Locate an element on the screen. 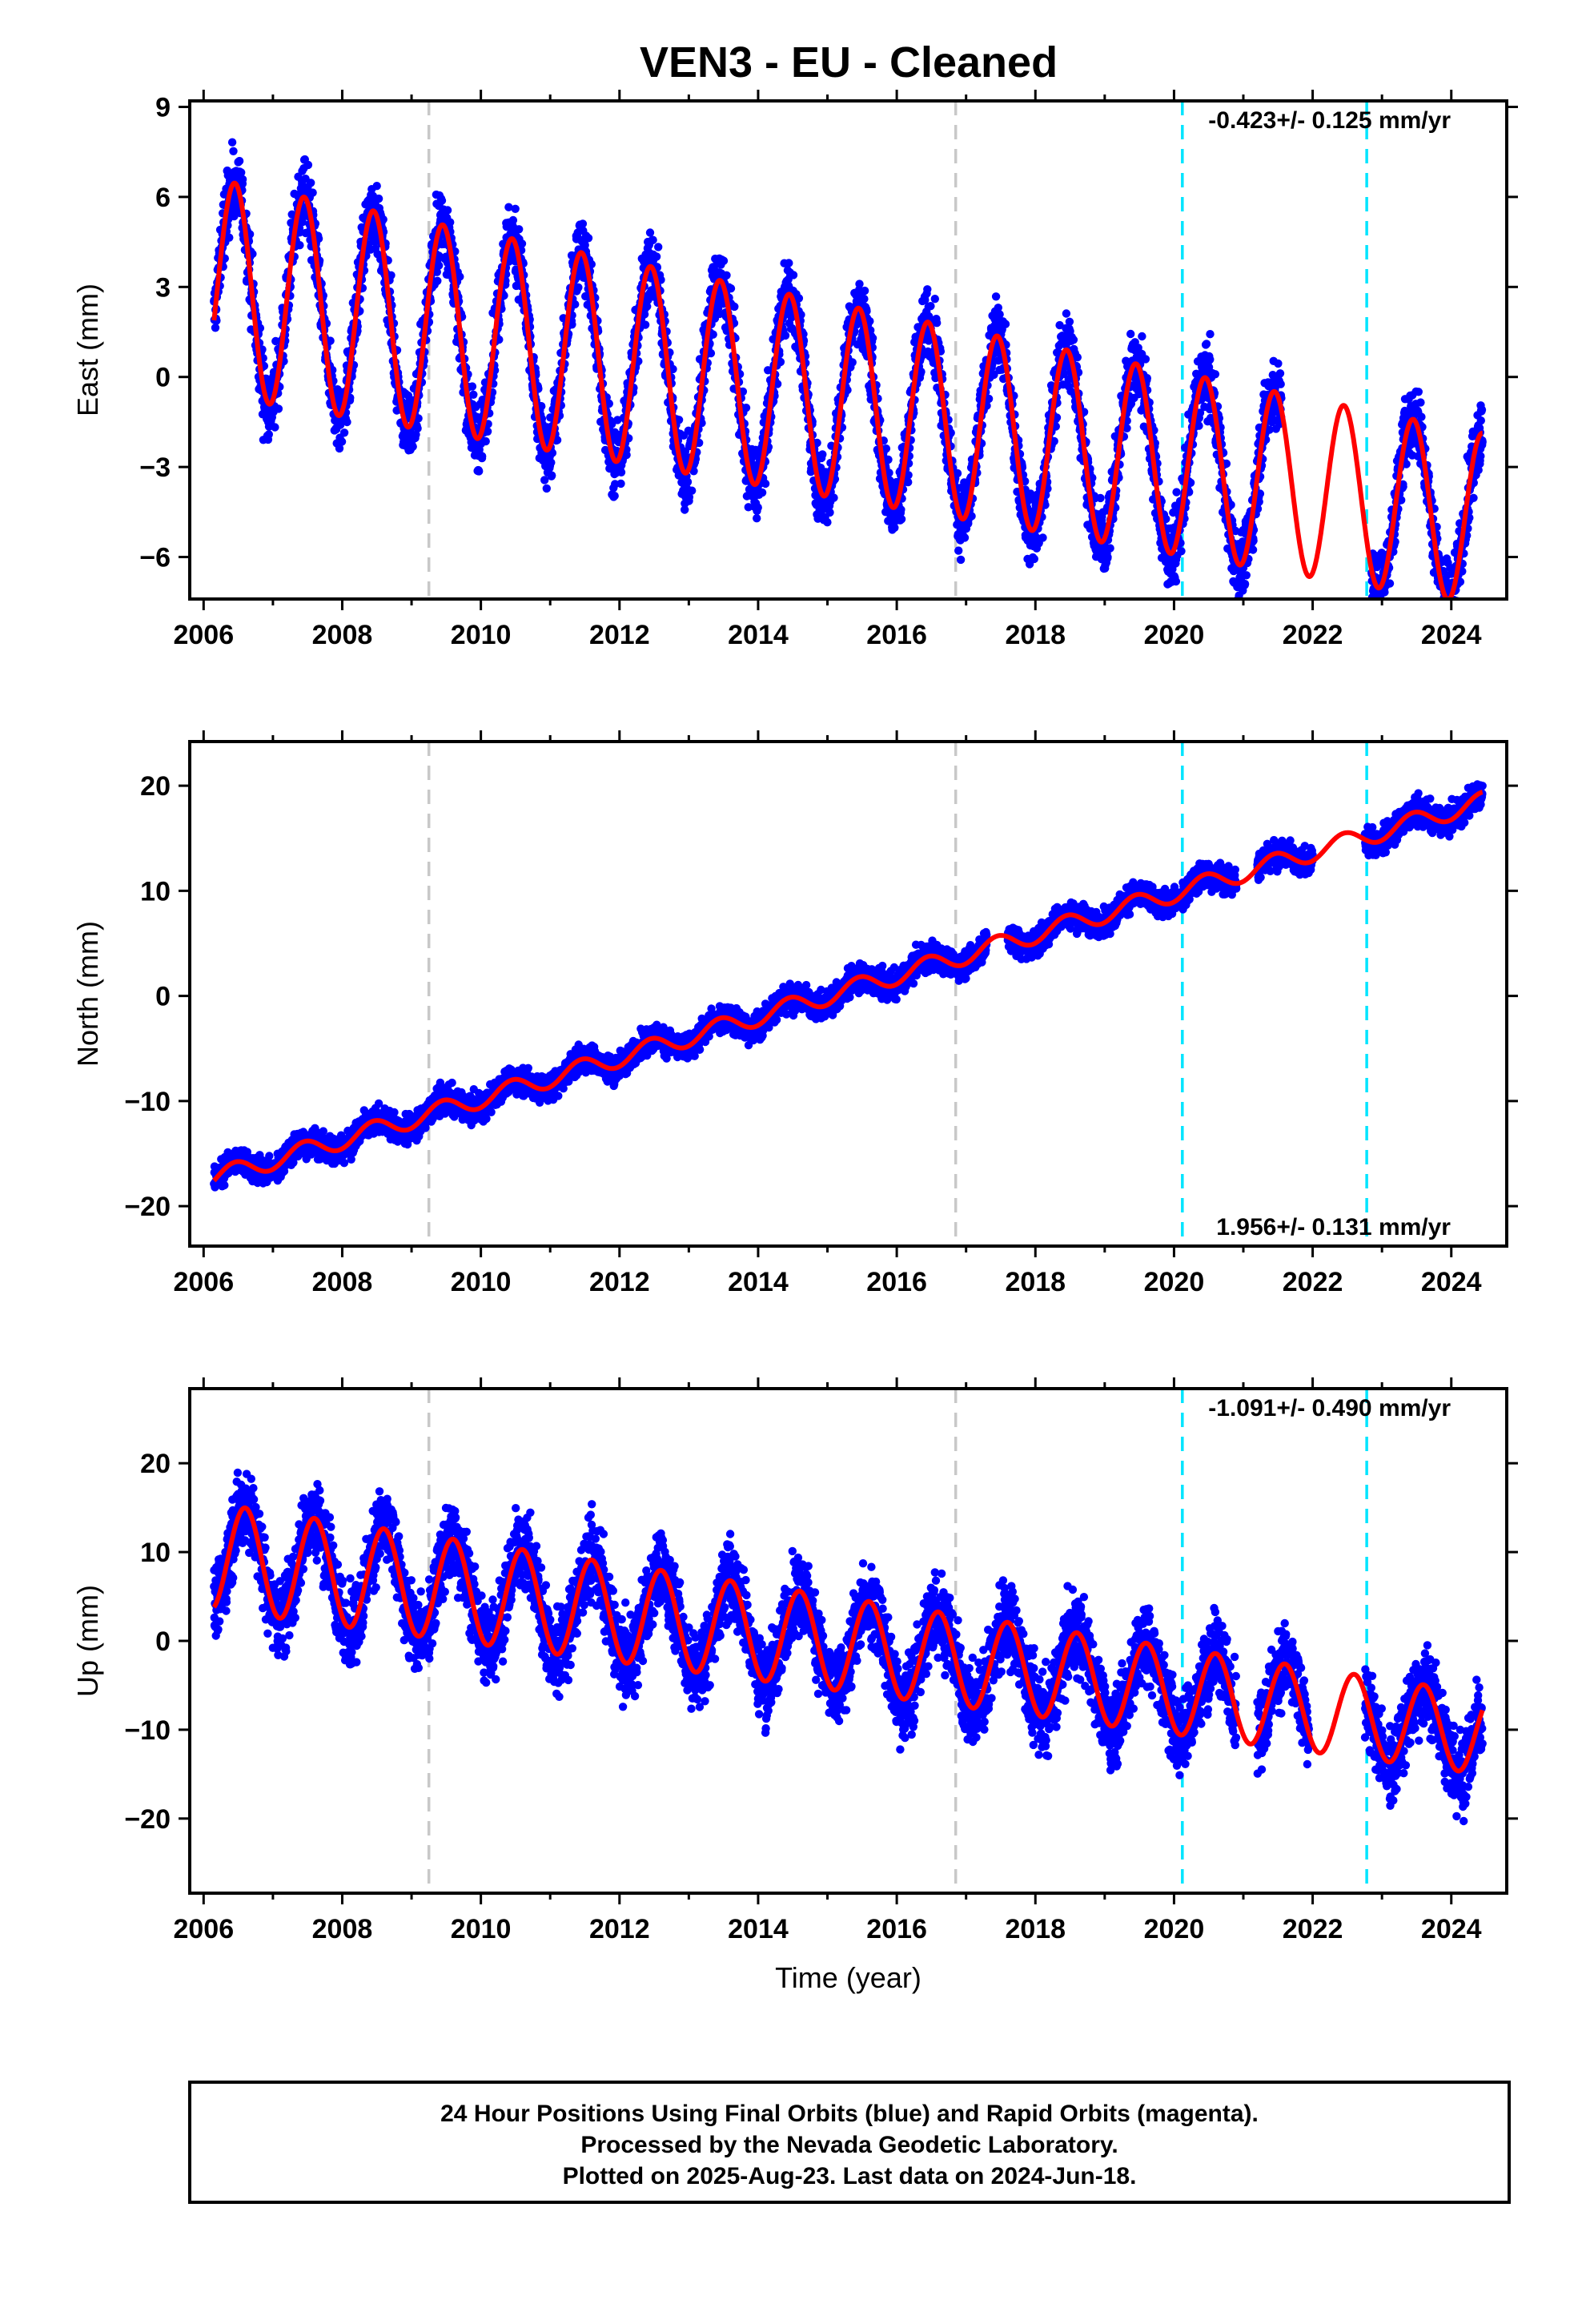 This screenshot has height=2324, width=1582. figure-title: VEN3 - EU - Cleaned is located at coordinates (849, 62).